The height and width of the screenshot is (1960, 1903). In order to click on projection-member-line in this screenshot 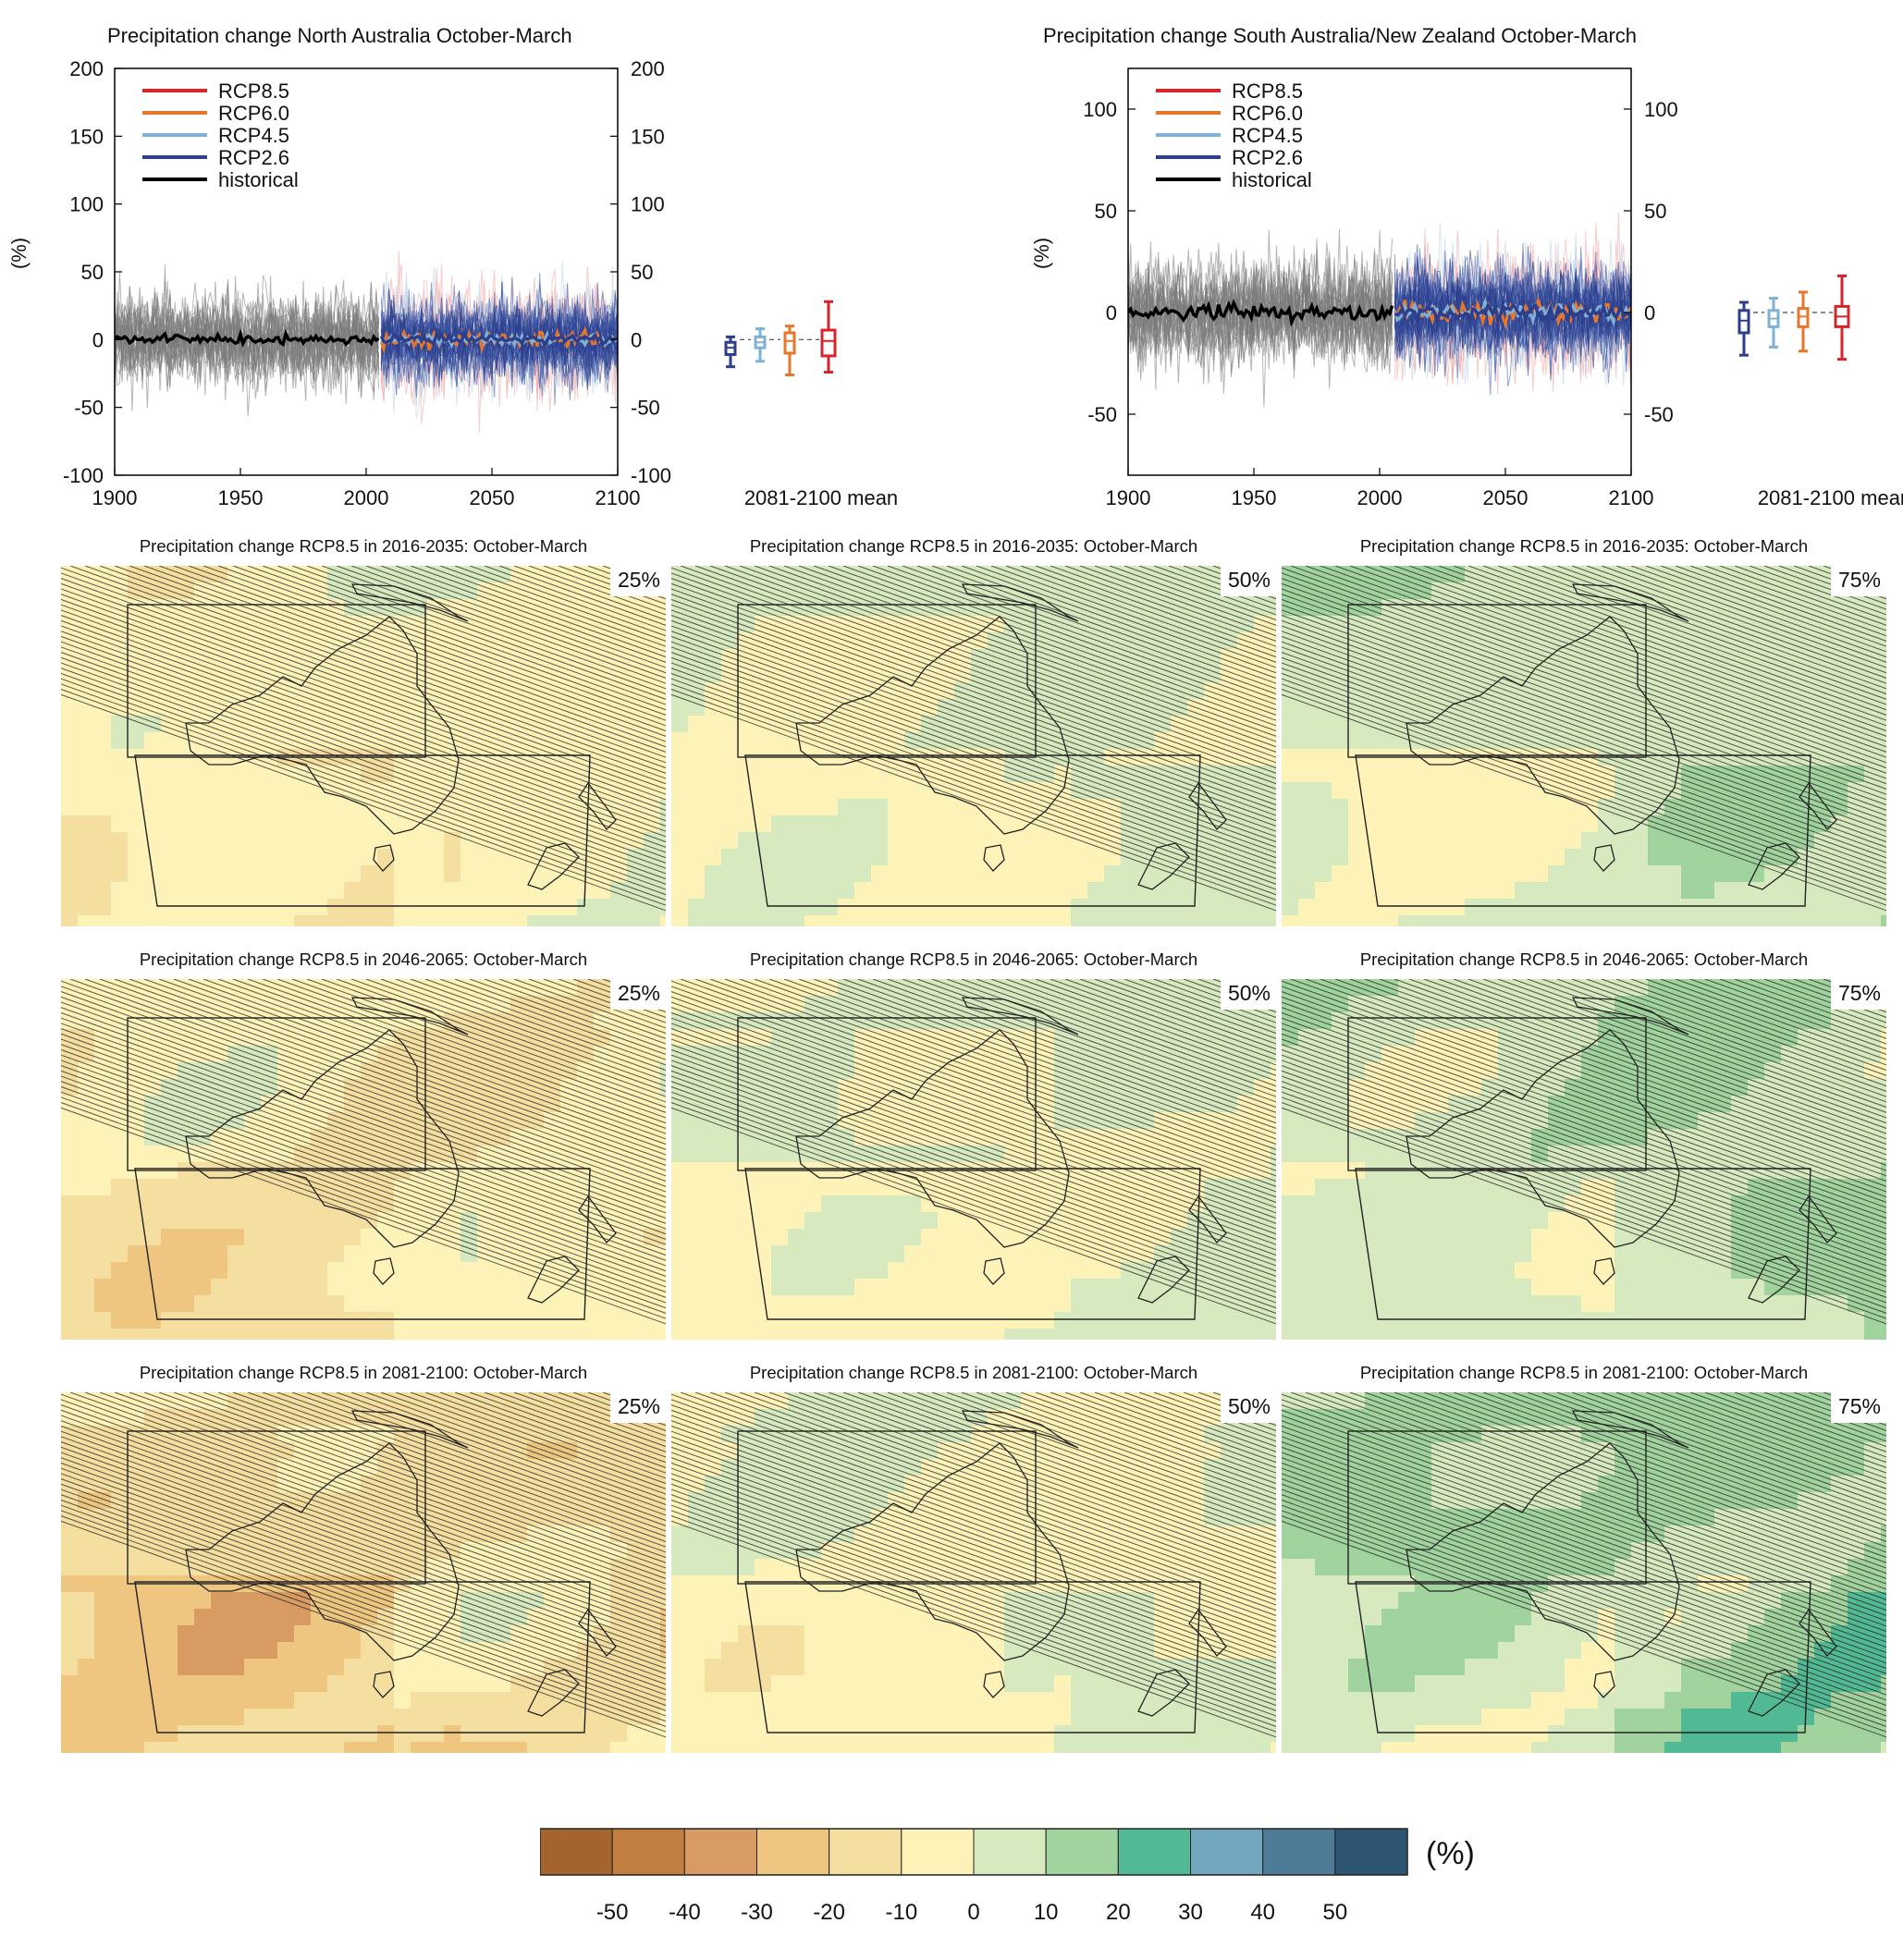, I will do `click(1512, 314)`.